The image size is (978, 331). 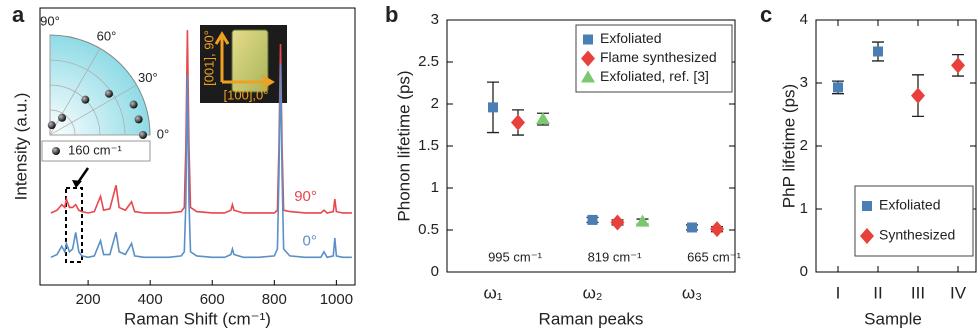 I want to click on polar-tick-label: 30°, so click(x=148, y=77).